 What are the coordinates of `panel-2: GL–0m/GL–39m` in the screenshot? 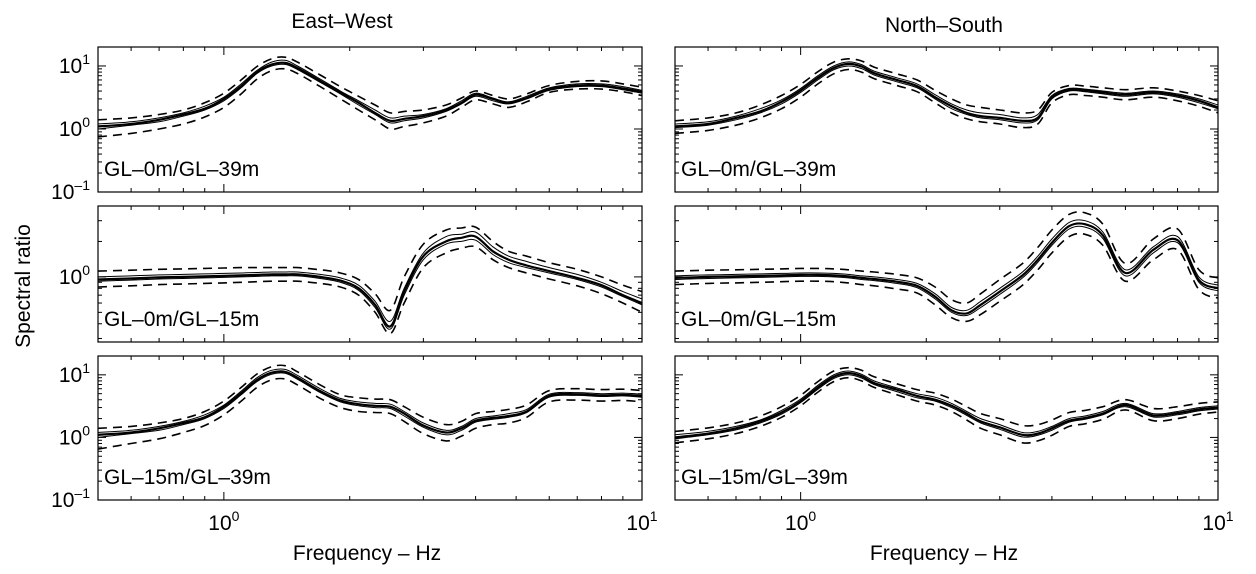 It's located at (946, 119).